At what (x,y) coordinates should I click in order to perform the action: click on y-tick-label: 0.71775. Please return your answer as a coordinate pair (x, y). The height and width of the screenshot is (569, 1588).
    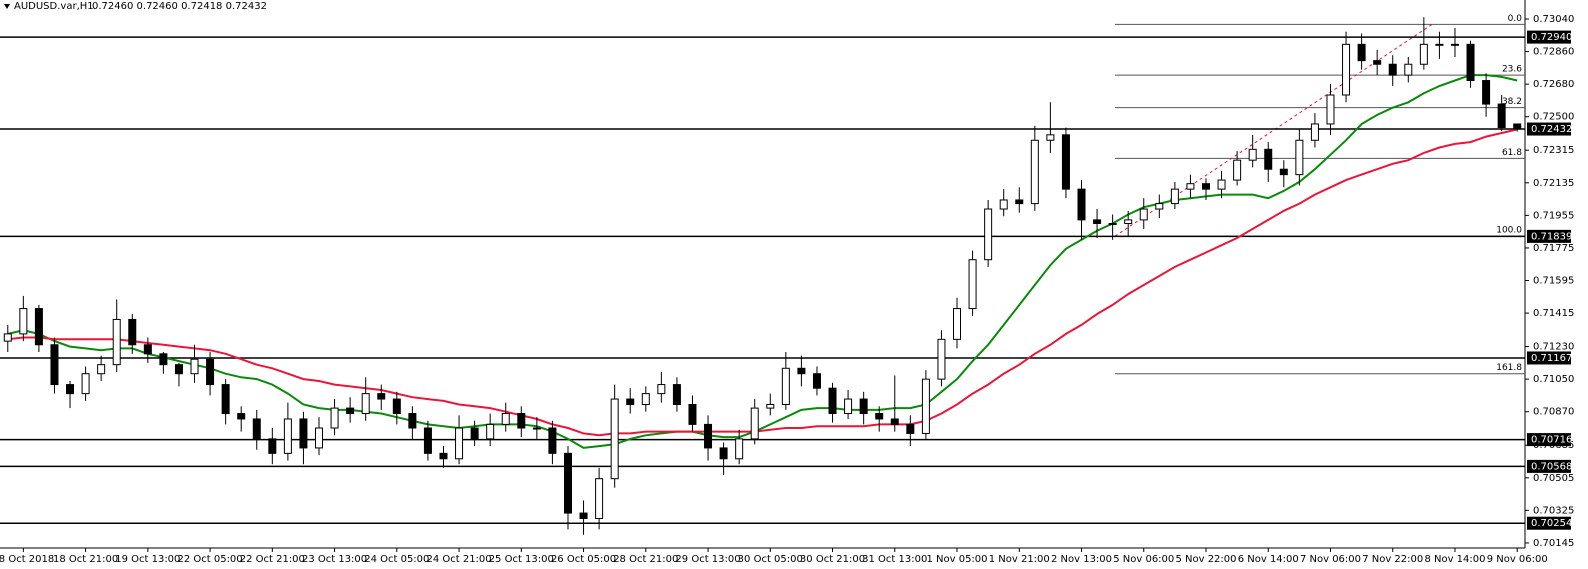
    Looking at the image, I should click on (1553, 248).